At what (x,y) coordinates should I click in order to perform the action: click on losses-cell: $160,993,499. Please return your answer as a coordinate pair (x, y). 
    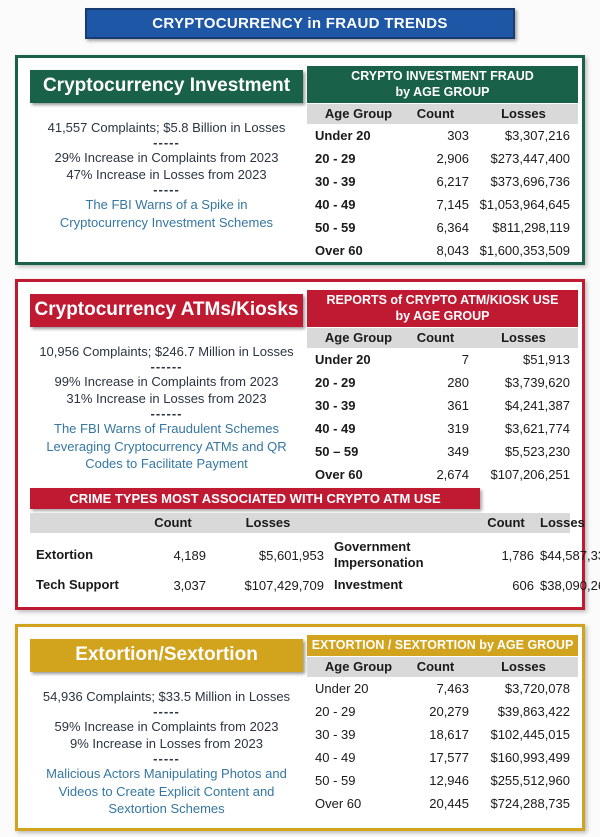
    Looking at the image, I should click on (530, 757).